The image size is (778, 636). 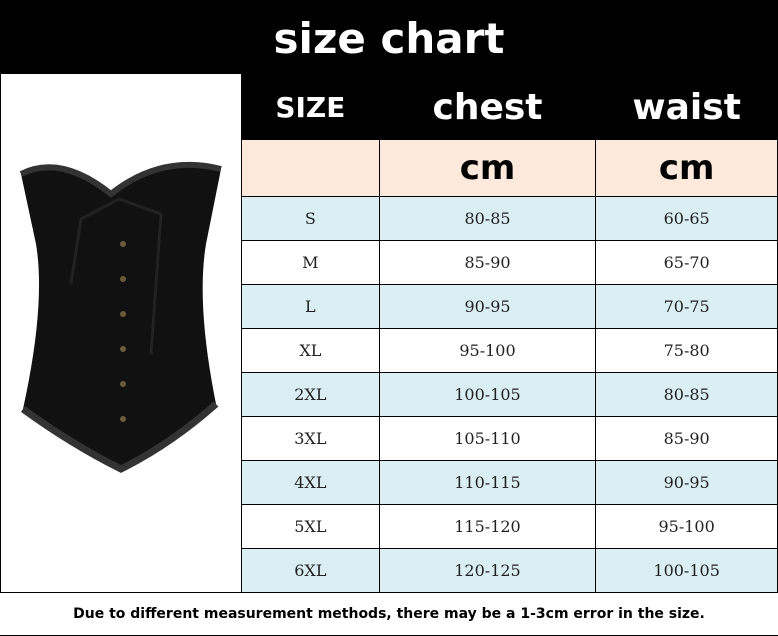 What do you see at coordinates (310, 526) in the screenshot?
I see `size-cell: 5XL` at bounding box center [310, 526].